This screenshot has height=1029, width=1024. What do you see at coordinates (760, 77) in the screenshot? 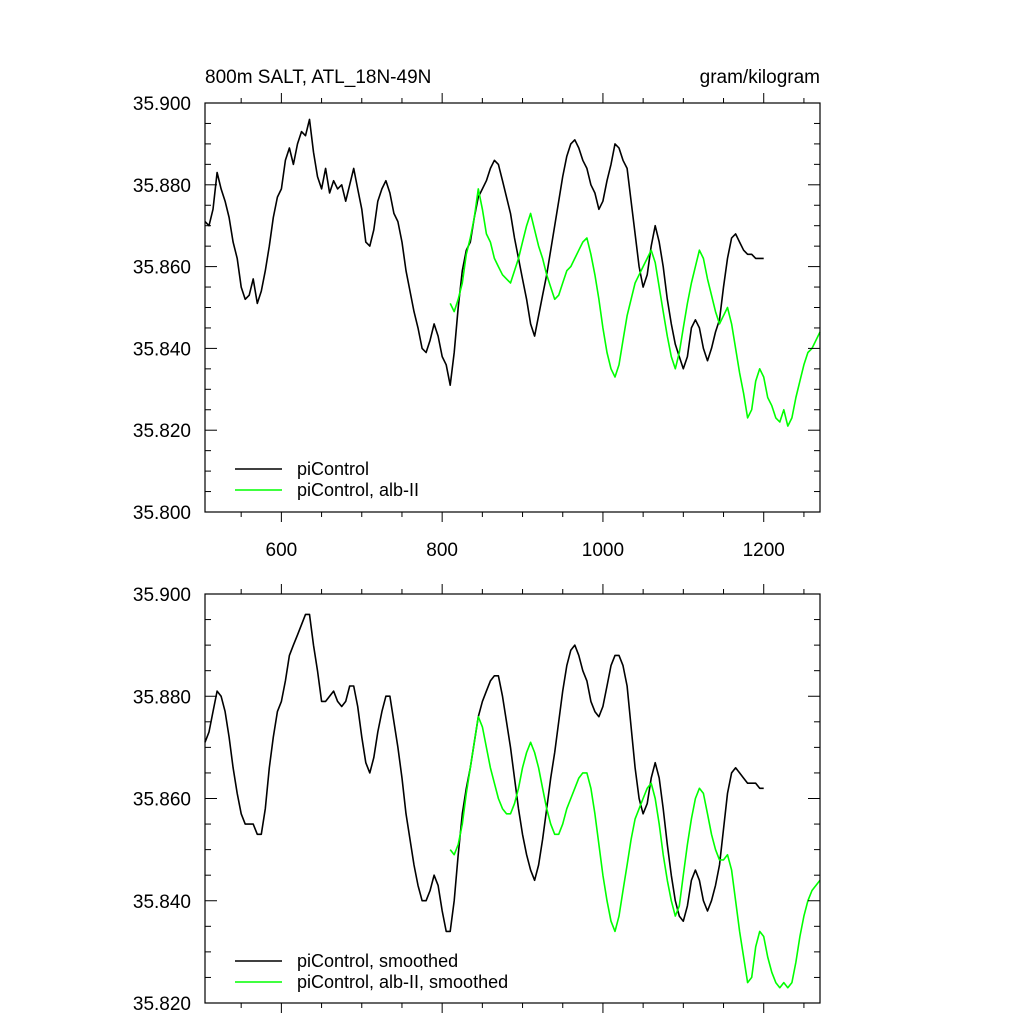
I see `top-panel-title-right: gram/kilogram` at bounding box center [760, 77].